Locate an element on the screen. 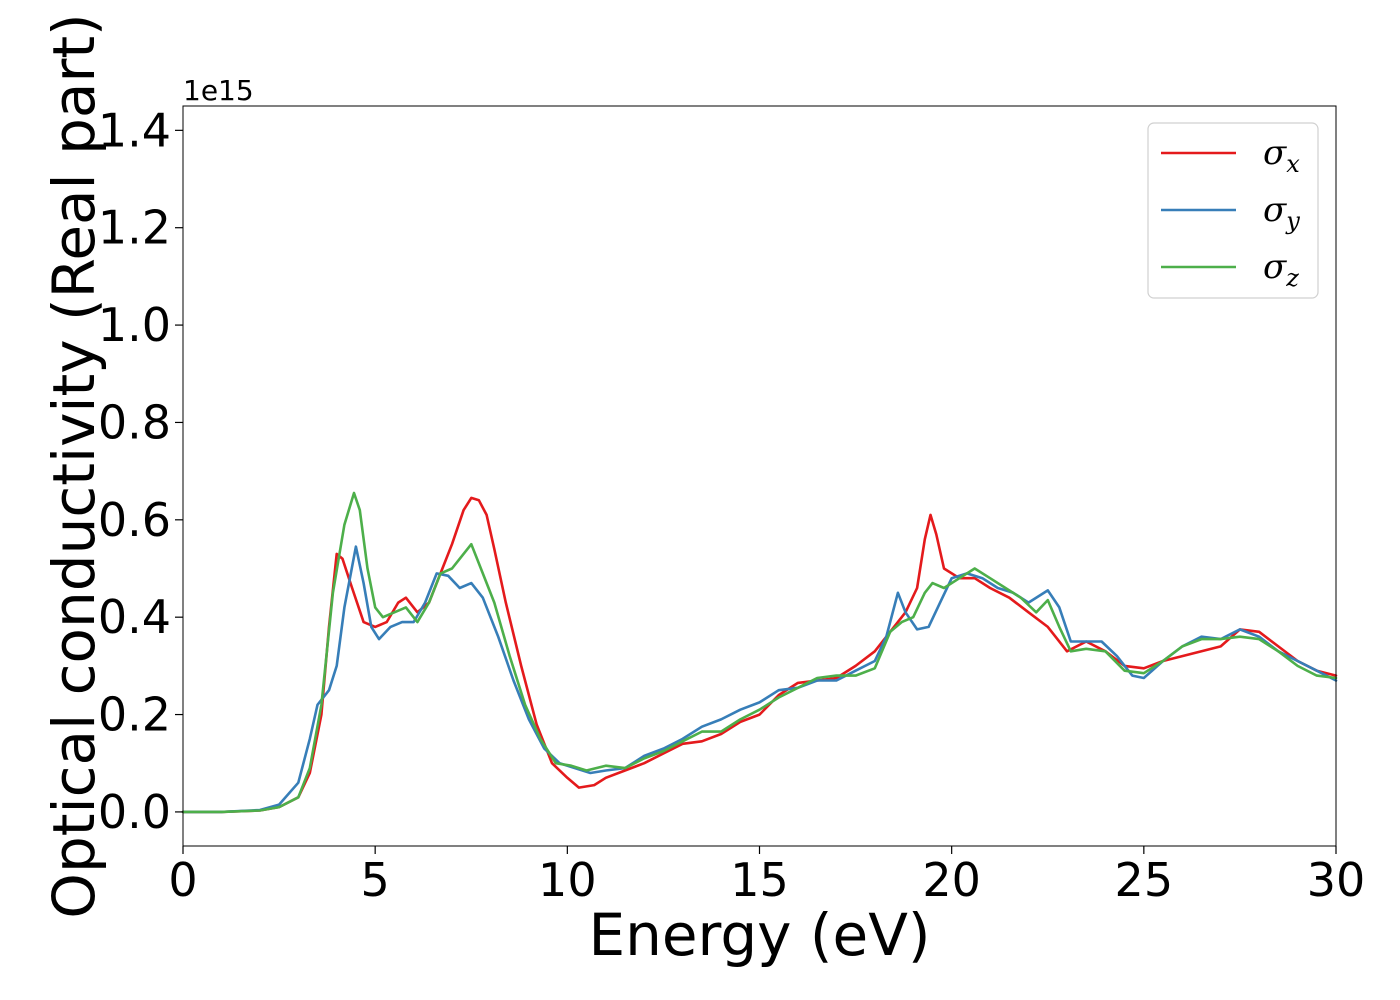 The image size is (1400, 1000). x-tick-label: 25 is located at coordinates (1144, 880).